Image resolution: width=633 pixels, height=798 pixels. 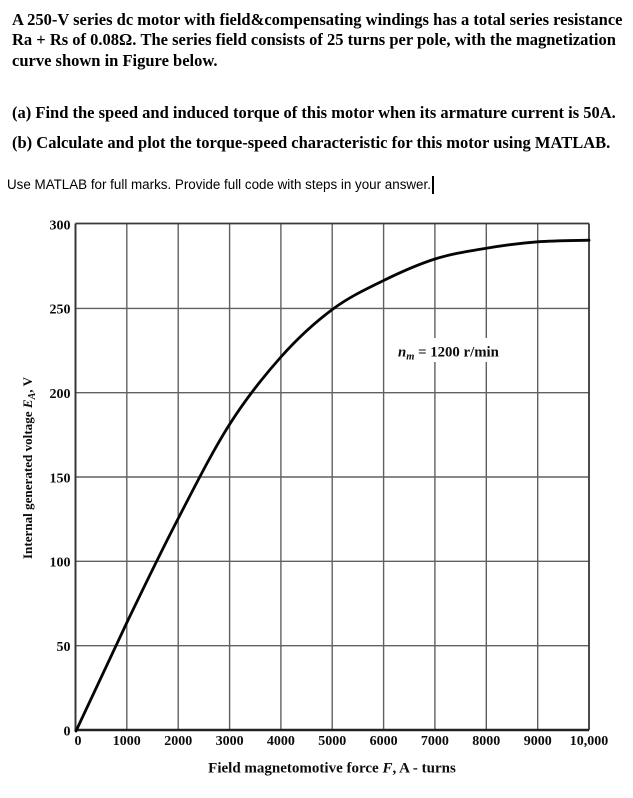 What do you see at coordinates (127, 741) in the screenshot?
I see `svg-text: 1000` at bounding box center [127, 741].